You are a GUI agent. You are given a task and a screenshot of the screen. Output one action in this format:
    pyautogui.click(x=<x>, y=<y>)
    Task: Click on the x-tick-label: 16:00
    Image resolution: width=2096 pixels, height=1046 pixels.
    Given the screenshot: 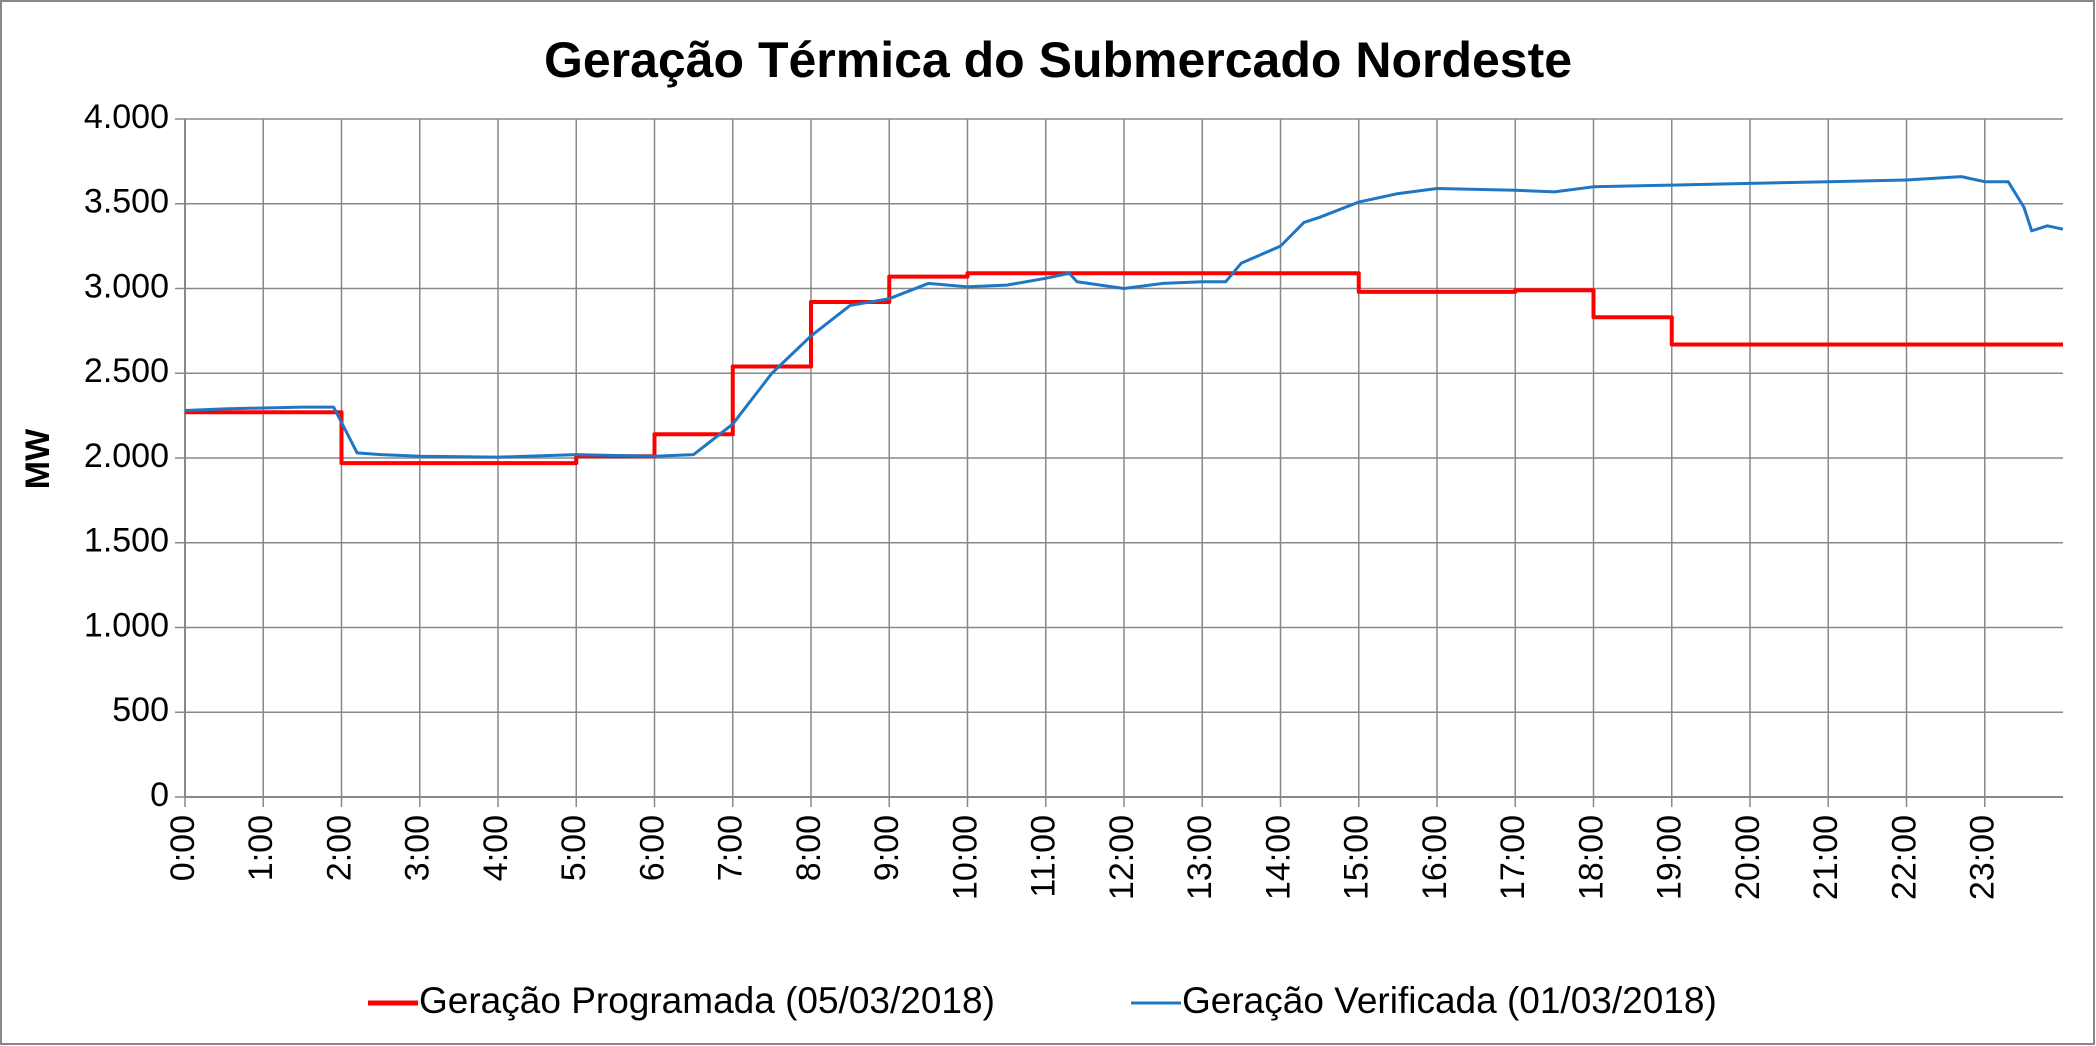 What is the action you would take?
    pyautogui.click(x=1435, y=857)
    